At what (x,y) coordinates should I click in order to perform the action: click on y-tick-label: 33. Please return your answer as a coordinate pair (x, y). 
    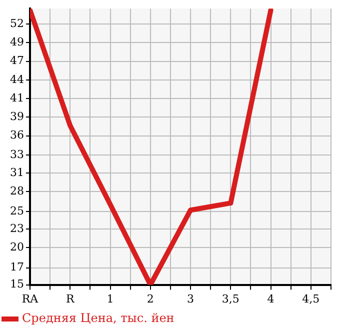
    Looking at the image, I should click on (17, 155).